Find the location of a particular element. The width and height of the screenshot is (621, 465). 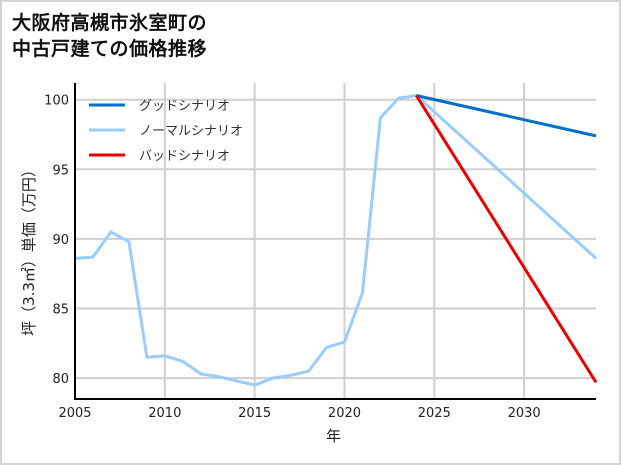

legend-item: ノーマルシナリオ is located at coordinates (166, 131).